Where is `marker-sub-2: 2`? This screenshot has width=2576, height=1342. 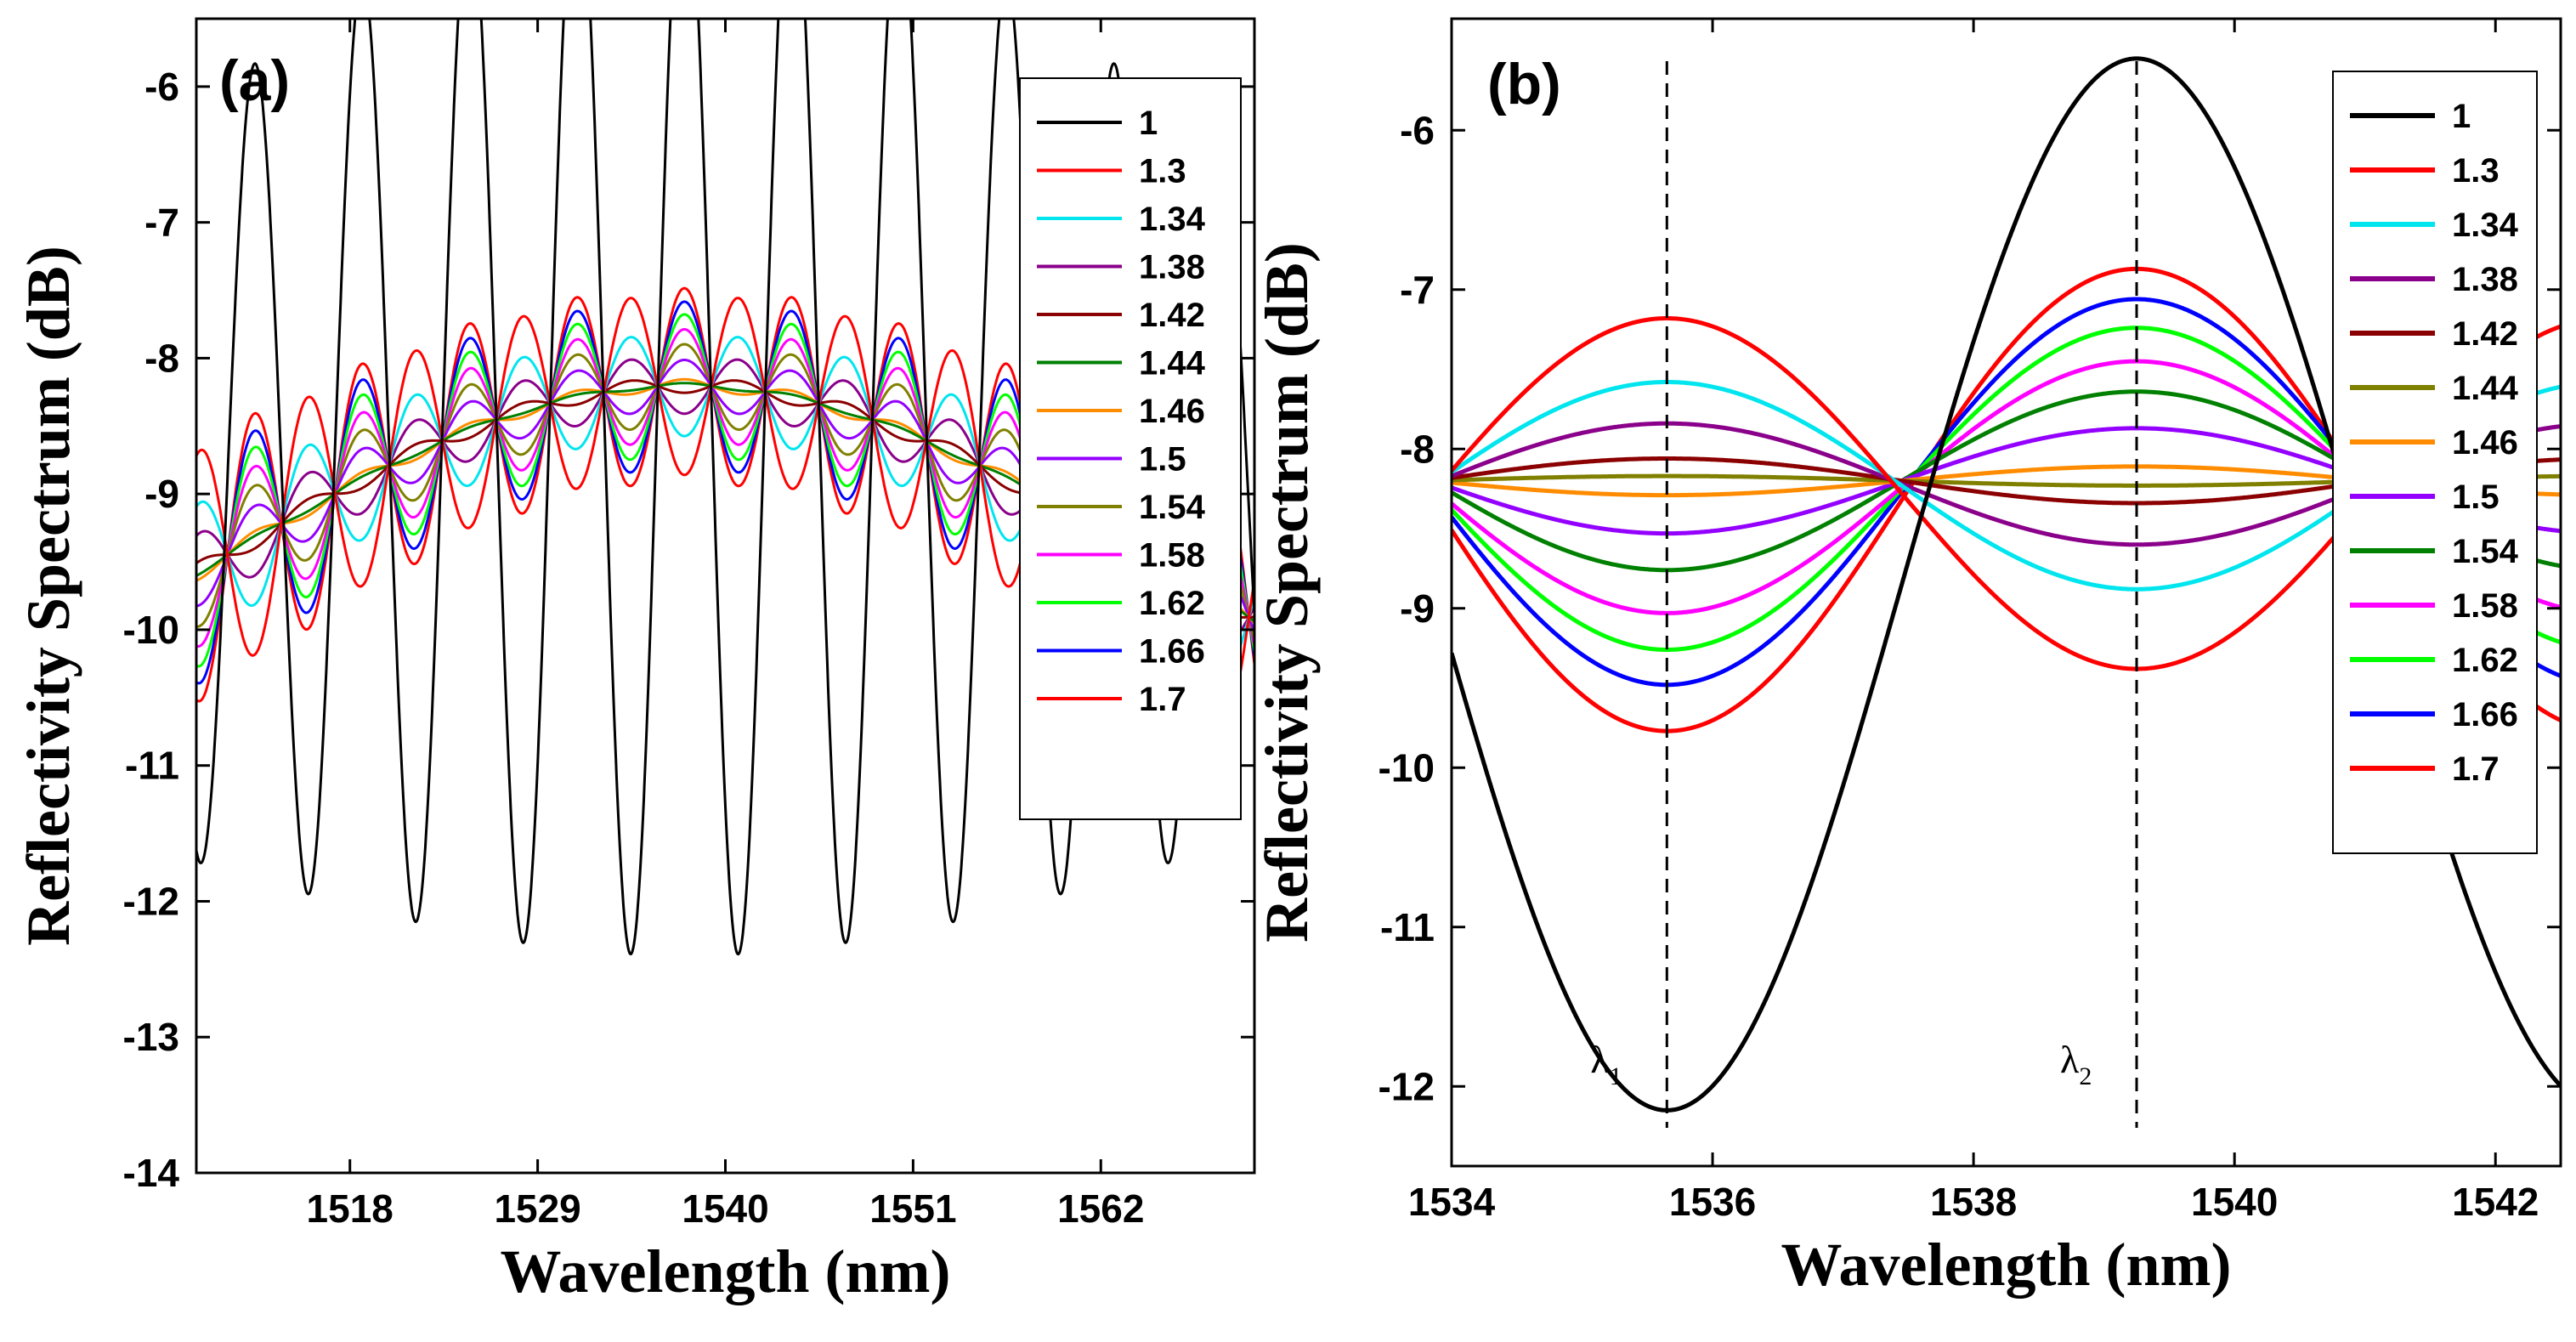 marker-sub-2: 2 is located at coordinates (2085, 1076).